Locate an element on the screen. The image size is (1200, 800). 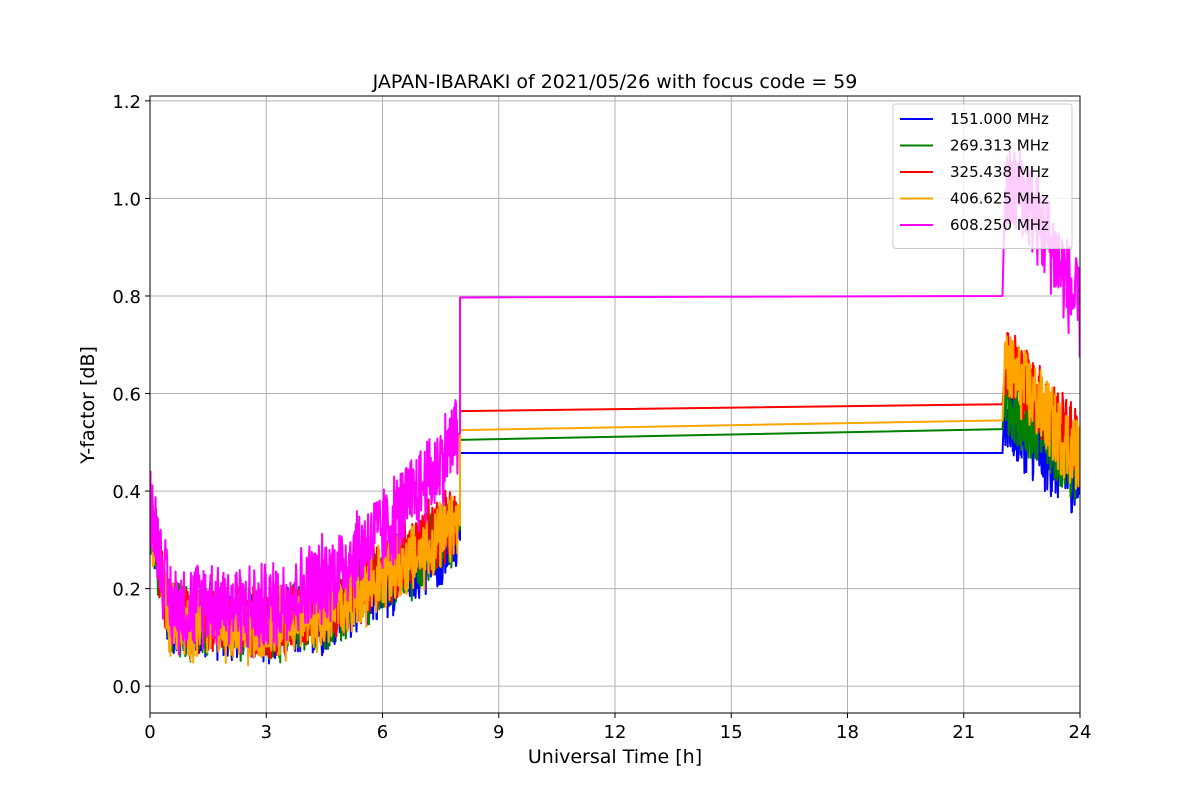
y-axis-label: Y-factor [dB] is located at coordinates (88, 405).